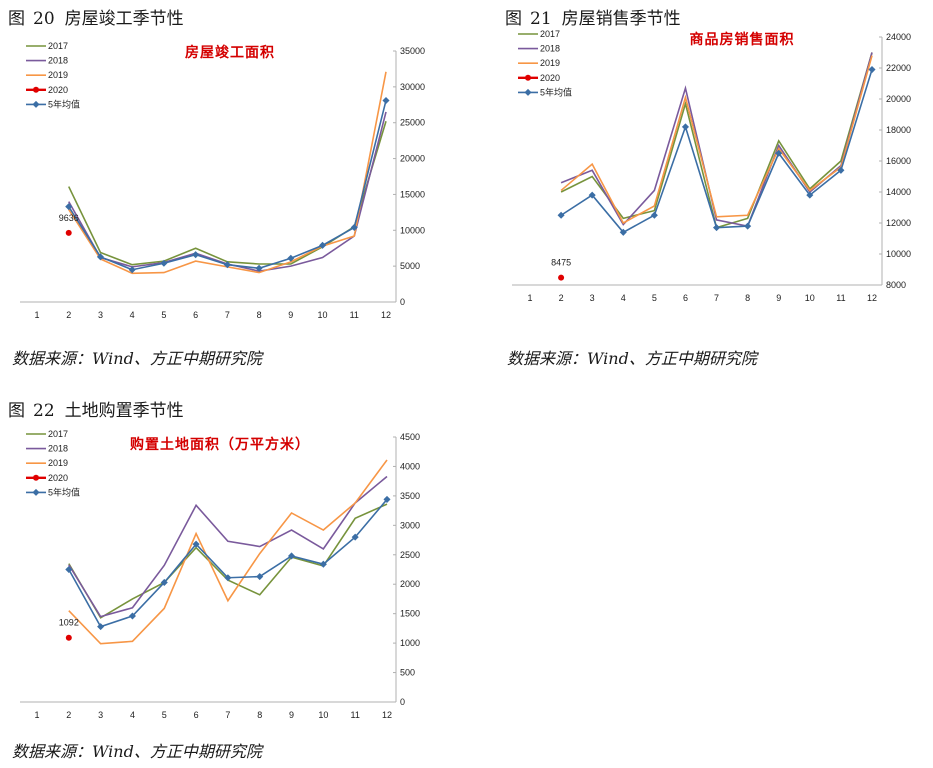 The width and height of the screenshot is (933, 768). What do you see at coordinates (410, 614) in the screenshot?
I see `y-tick-label: 1500` at bounding box center [410, 614].